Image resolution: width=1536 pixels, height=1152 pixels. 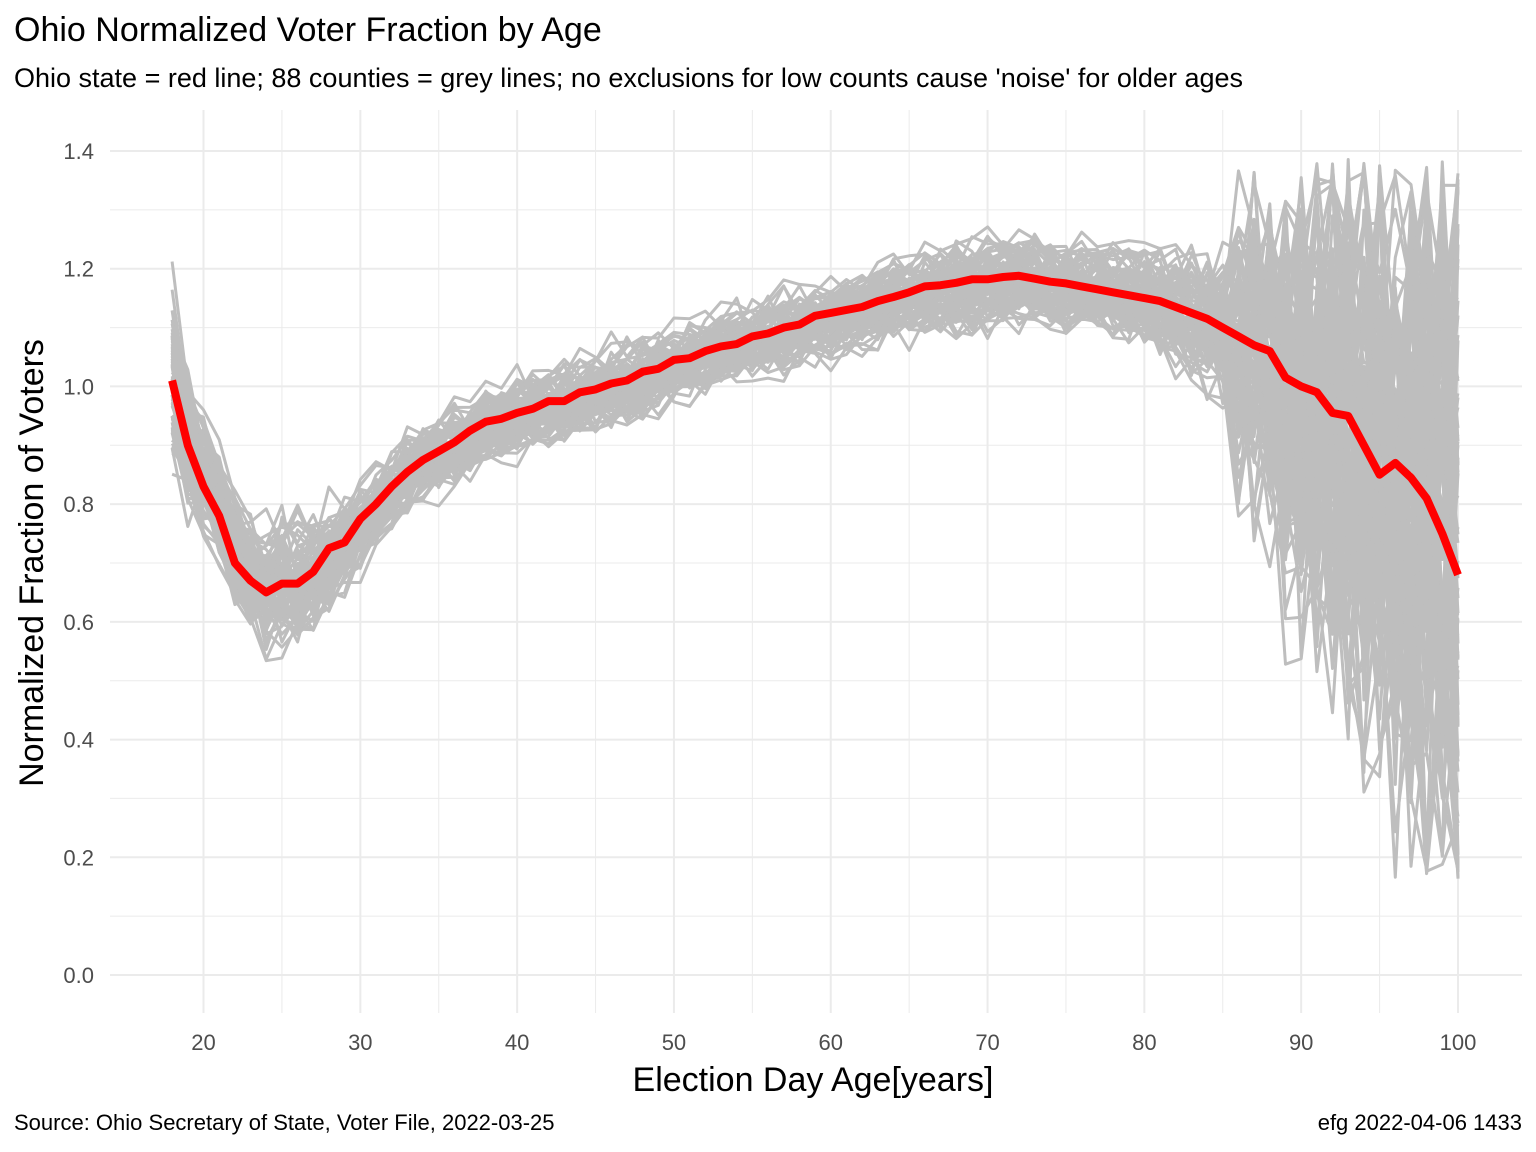 I want to click on y-tick-label: 1.0, so click(x=78, y=386).